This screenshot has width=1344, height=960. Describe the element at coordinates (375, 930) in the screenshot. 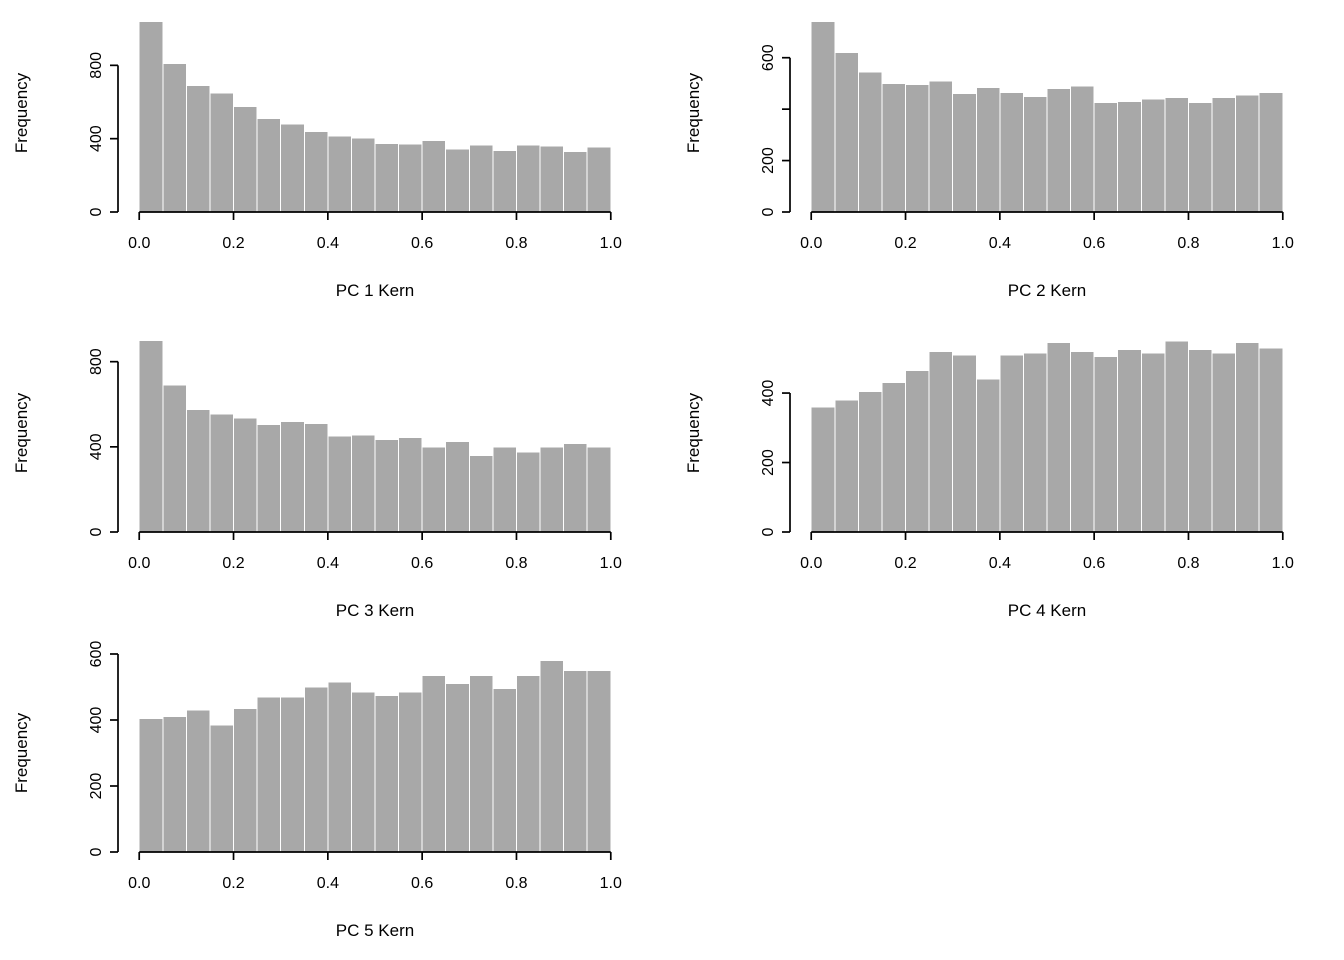

I see `x-axis-label: PC 5 Kern` at that location.